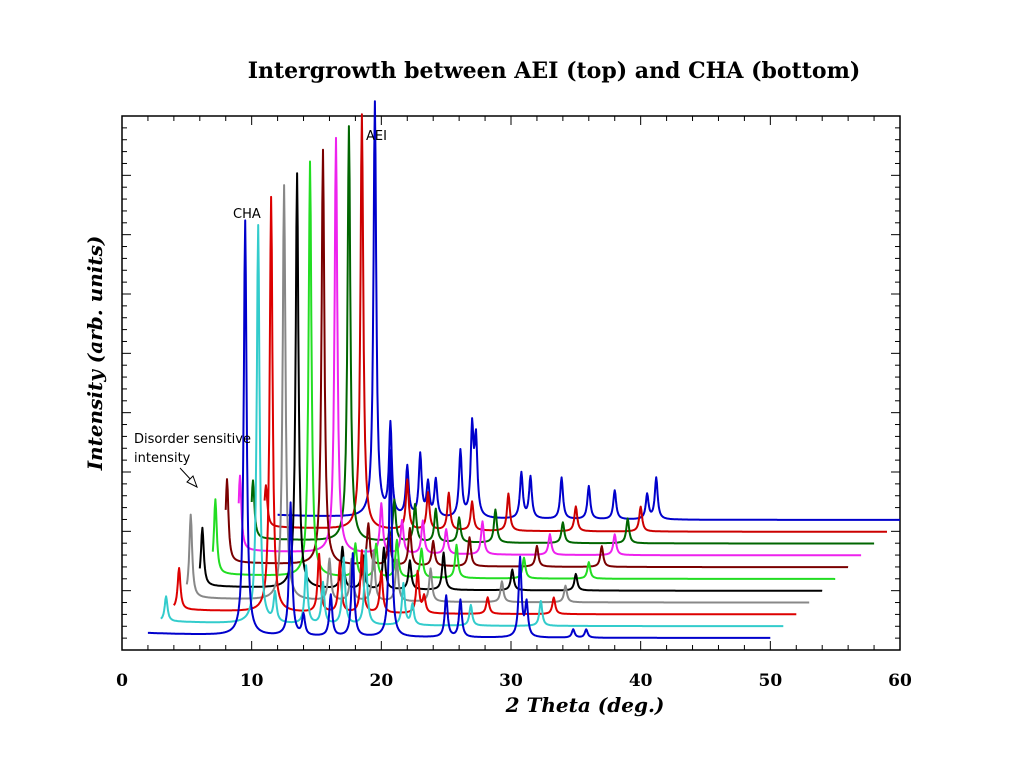  What do you see at coordinates (770, 681) in the screenshot?
I see `x-tick-label: 50` at bounding box center [770, 681].